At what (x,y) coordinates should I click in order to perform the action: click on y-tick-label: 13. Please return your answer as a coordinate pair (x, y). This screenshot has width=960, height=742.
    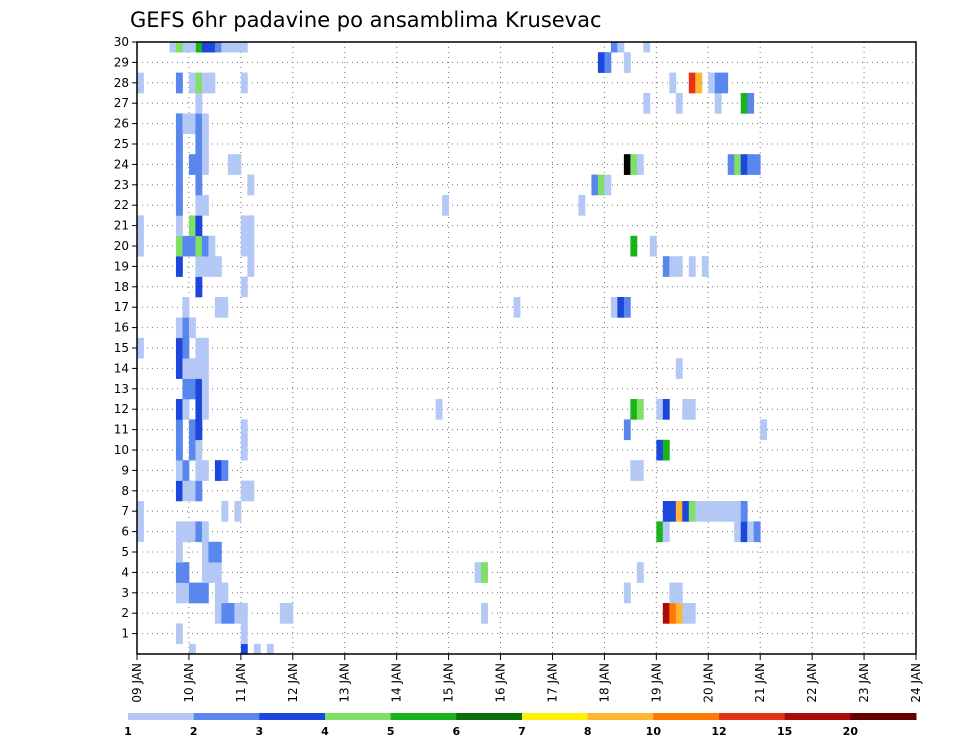
    Looking at the image, I should click on (121, 389).